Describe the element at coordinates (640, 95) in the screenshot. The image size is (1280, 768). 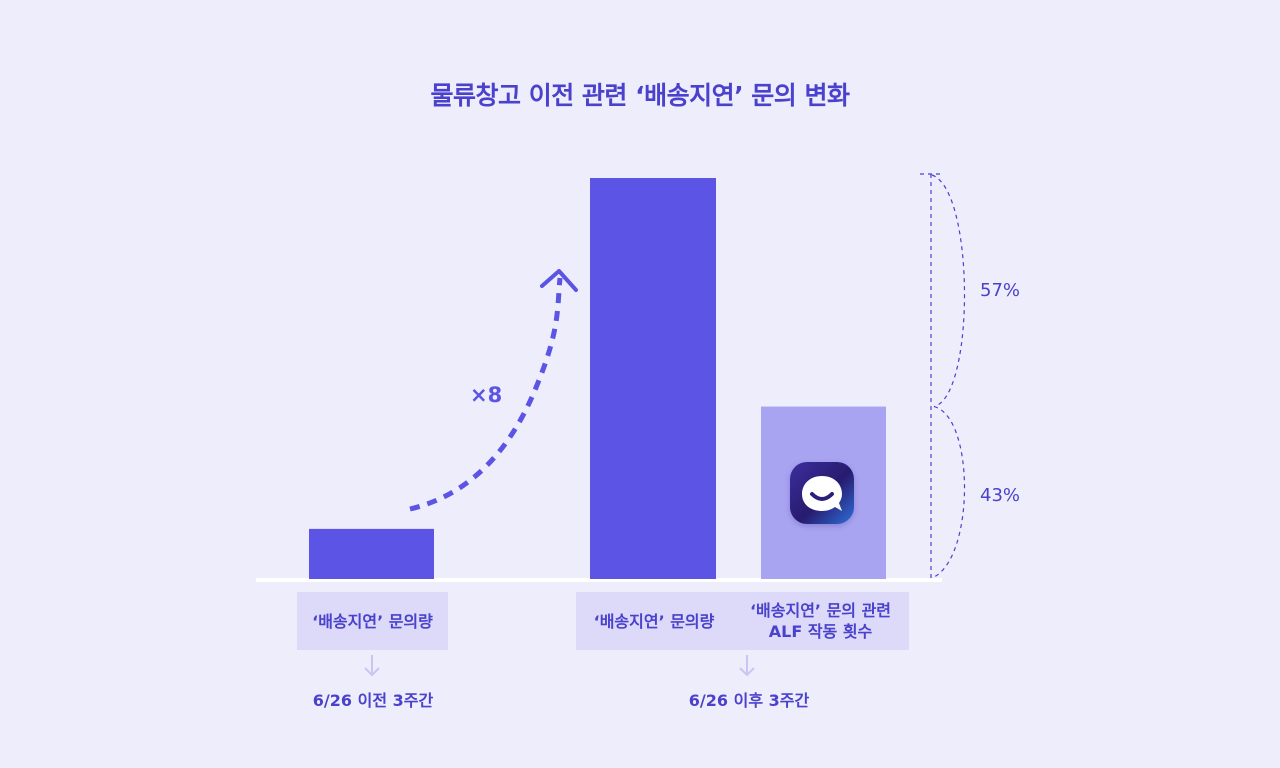
I see `chart-title: 물류창고 이전 관련 ‘배송지연’ 문의 변화` at that location.